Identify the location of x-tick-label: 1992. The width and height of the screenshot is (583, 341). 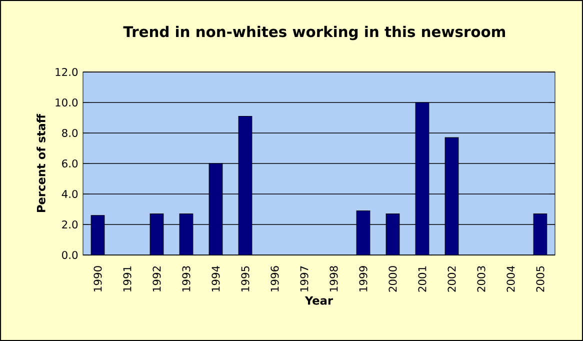
(156, 279).